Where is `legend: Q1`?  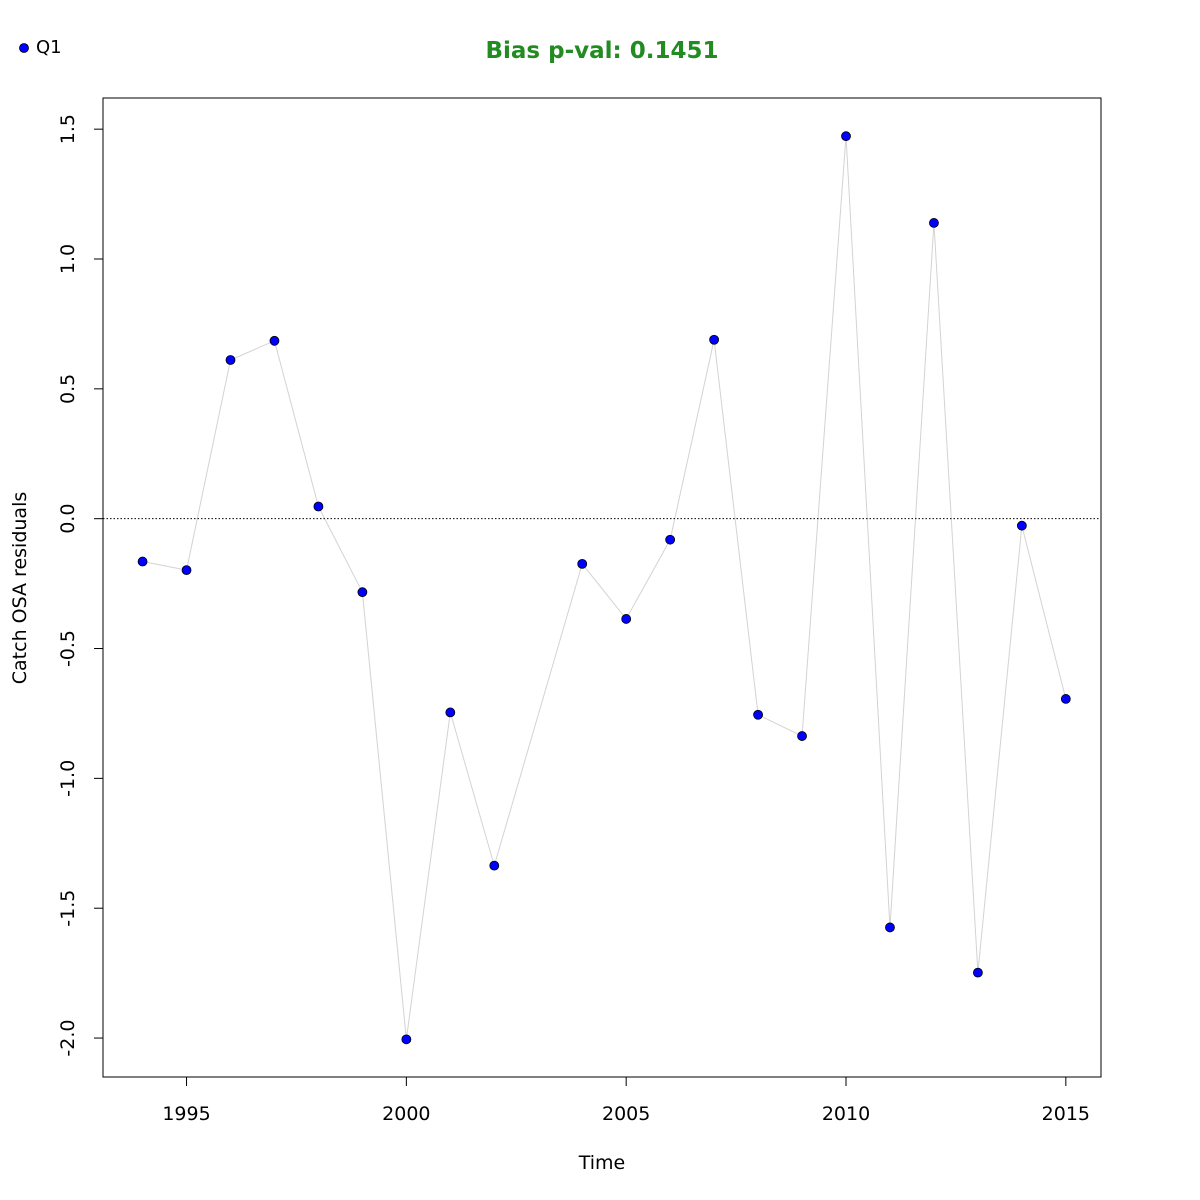 legend: Q1 is located at coordinates (40, 47).